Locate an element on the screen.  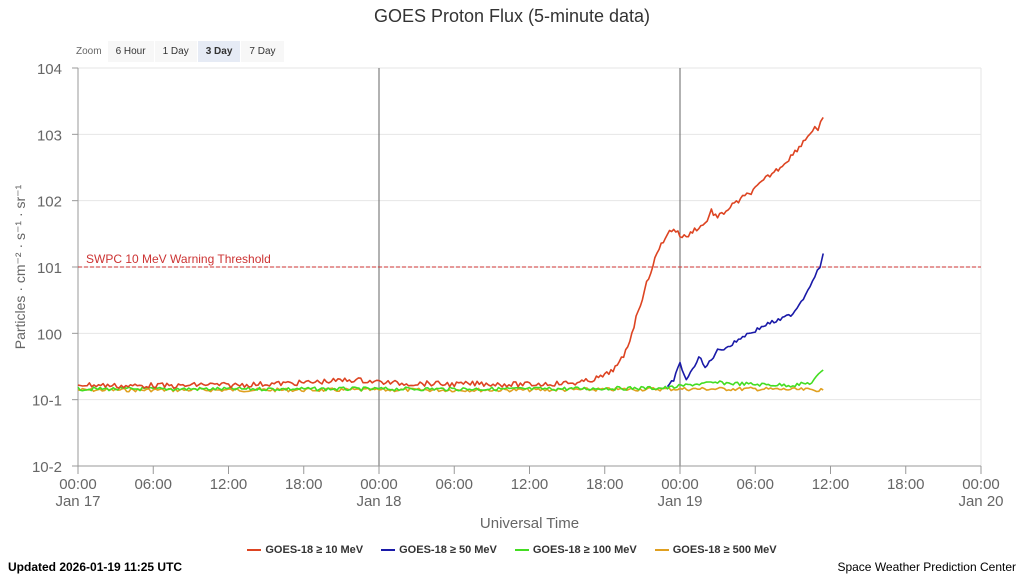
legend-item-100mev: GOES-18 ≥ 100 MeV is located at coordinates (575, 550).